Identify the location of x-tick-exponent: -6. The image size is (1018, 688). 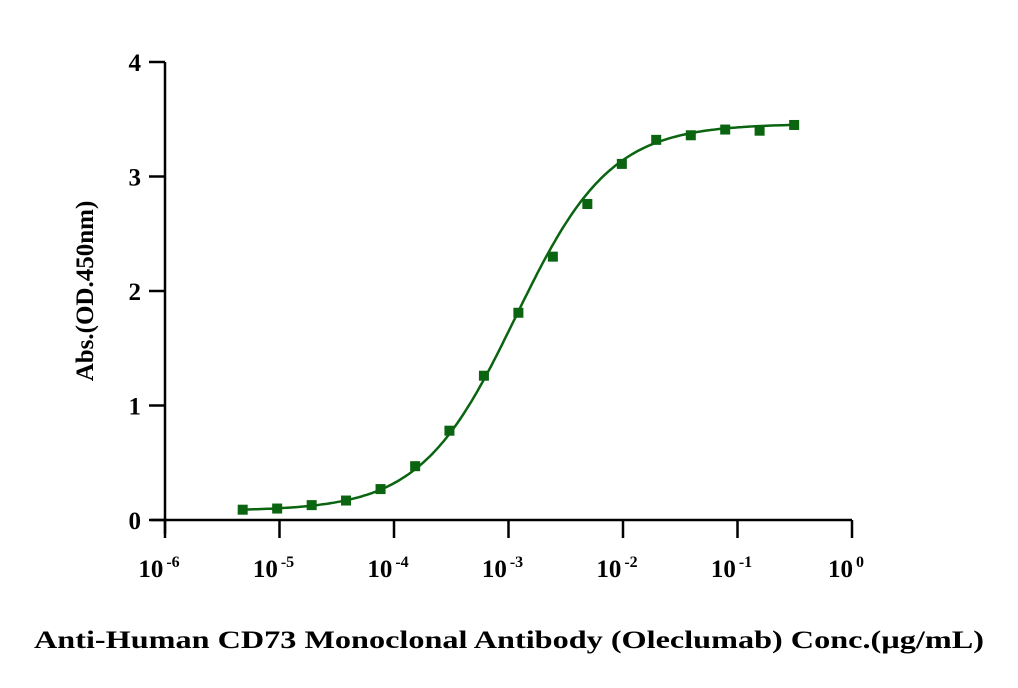
(172, 562).